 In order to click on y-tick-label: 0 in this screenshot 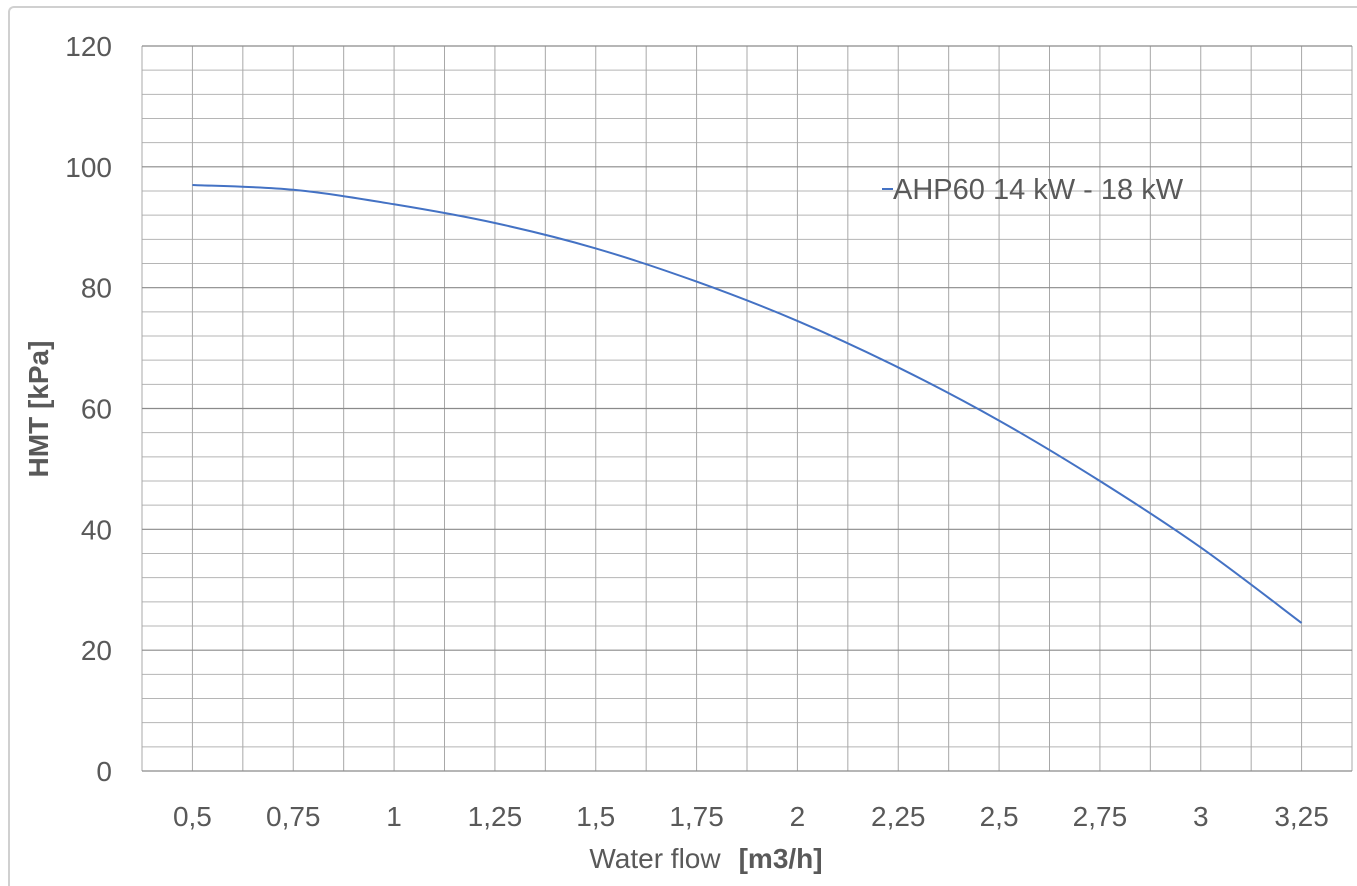, I will do `click(104, 771)`.